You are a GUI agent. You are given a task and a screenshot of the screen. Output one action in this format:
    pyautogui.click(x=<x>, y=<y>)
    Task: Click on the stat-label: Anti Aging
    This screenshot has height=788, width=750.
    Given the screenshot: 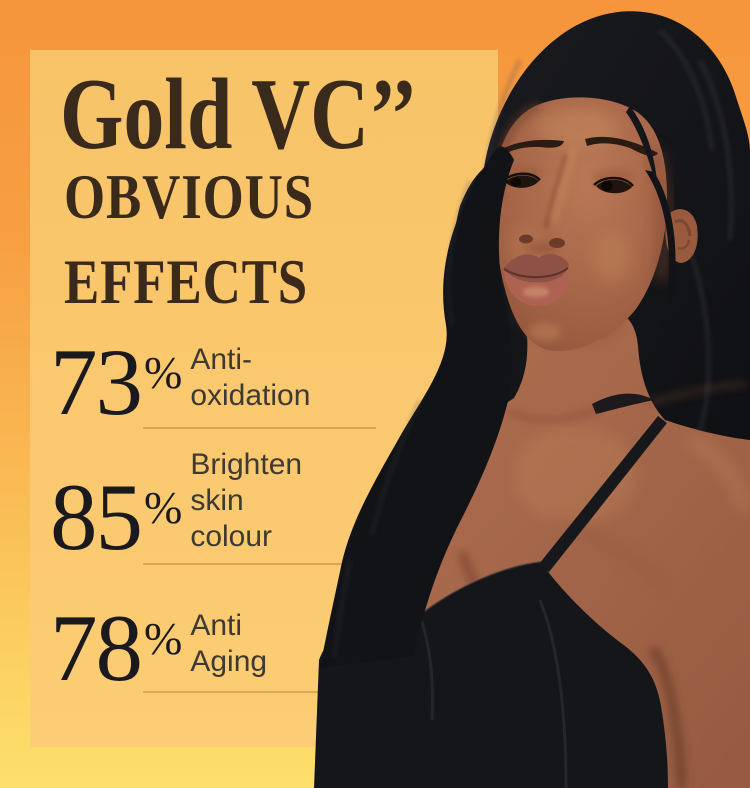 What is the action you would take?
    pyautogui.click(x=228, y=644)
    